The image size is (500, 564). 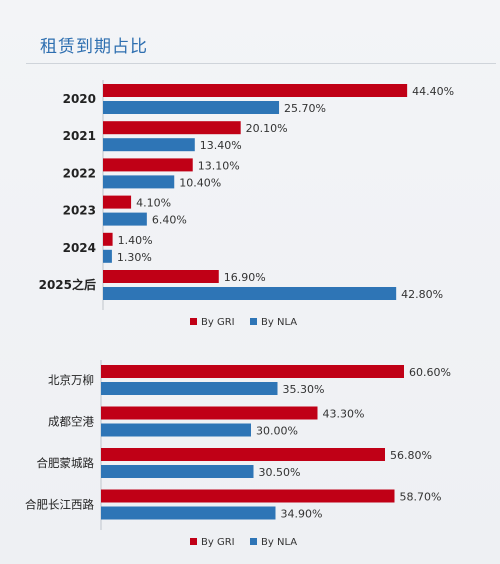 What do you see at coordinates (134, 257) in the screenshot?
I see `chart1-value-label: 1.30%` at bounding box center [134, 257].